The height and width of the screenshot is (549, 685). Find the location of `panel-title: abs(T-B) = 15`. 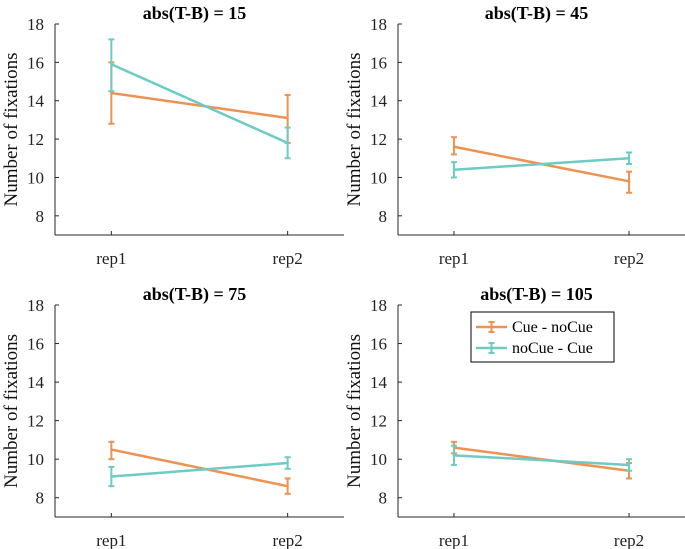

panel-title: abs(T-B) = 15 is located at coordinates (195, 13).